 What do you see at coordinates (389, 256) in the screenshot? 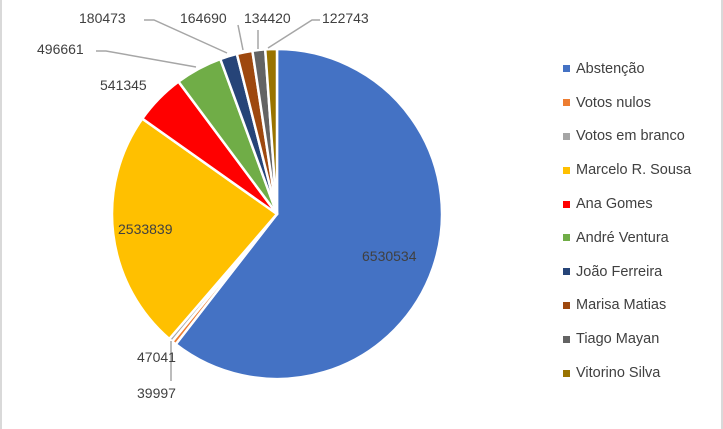
I see `data-label-abstencao: 6530534` at bounding box center [389, 256].